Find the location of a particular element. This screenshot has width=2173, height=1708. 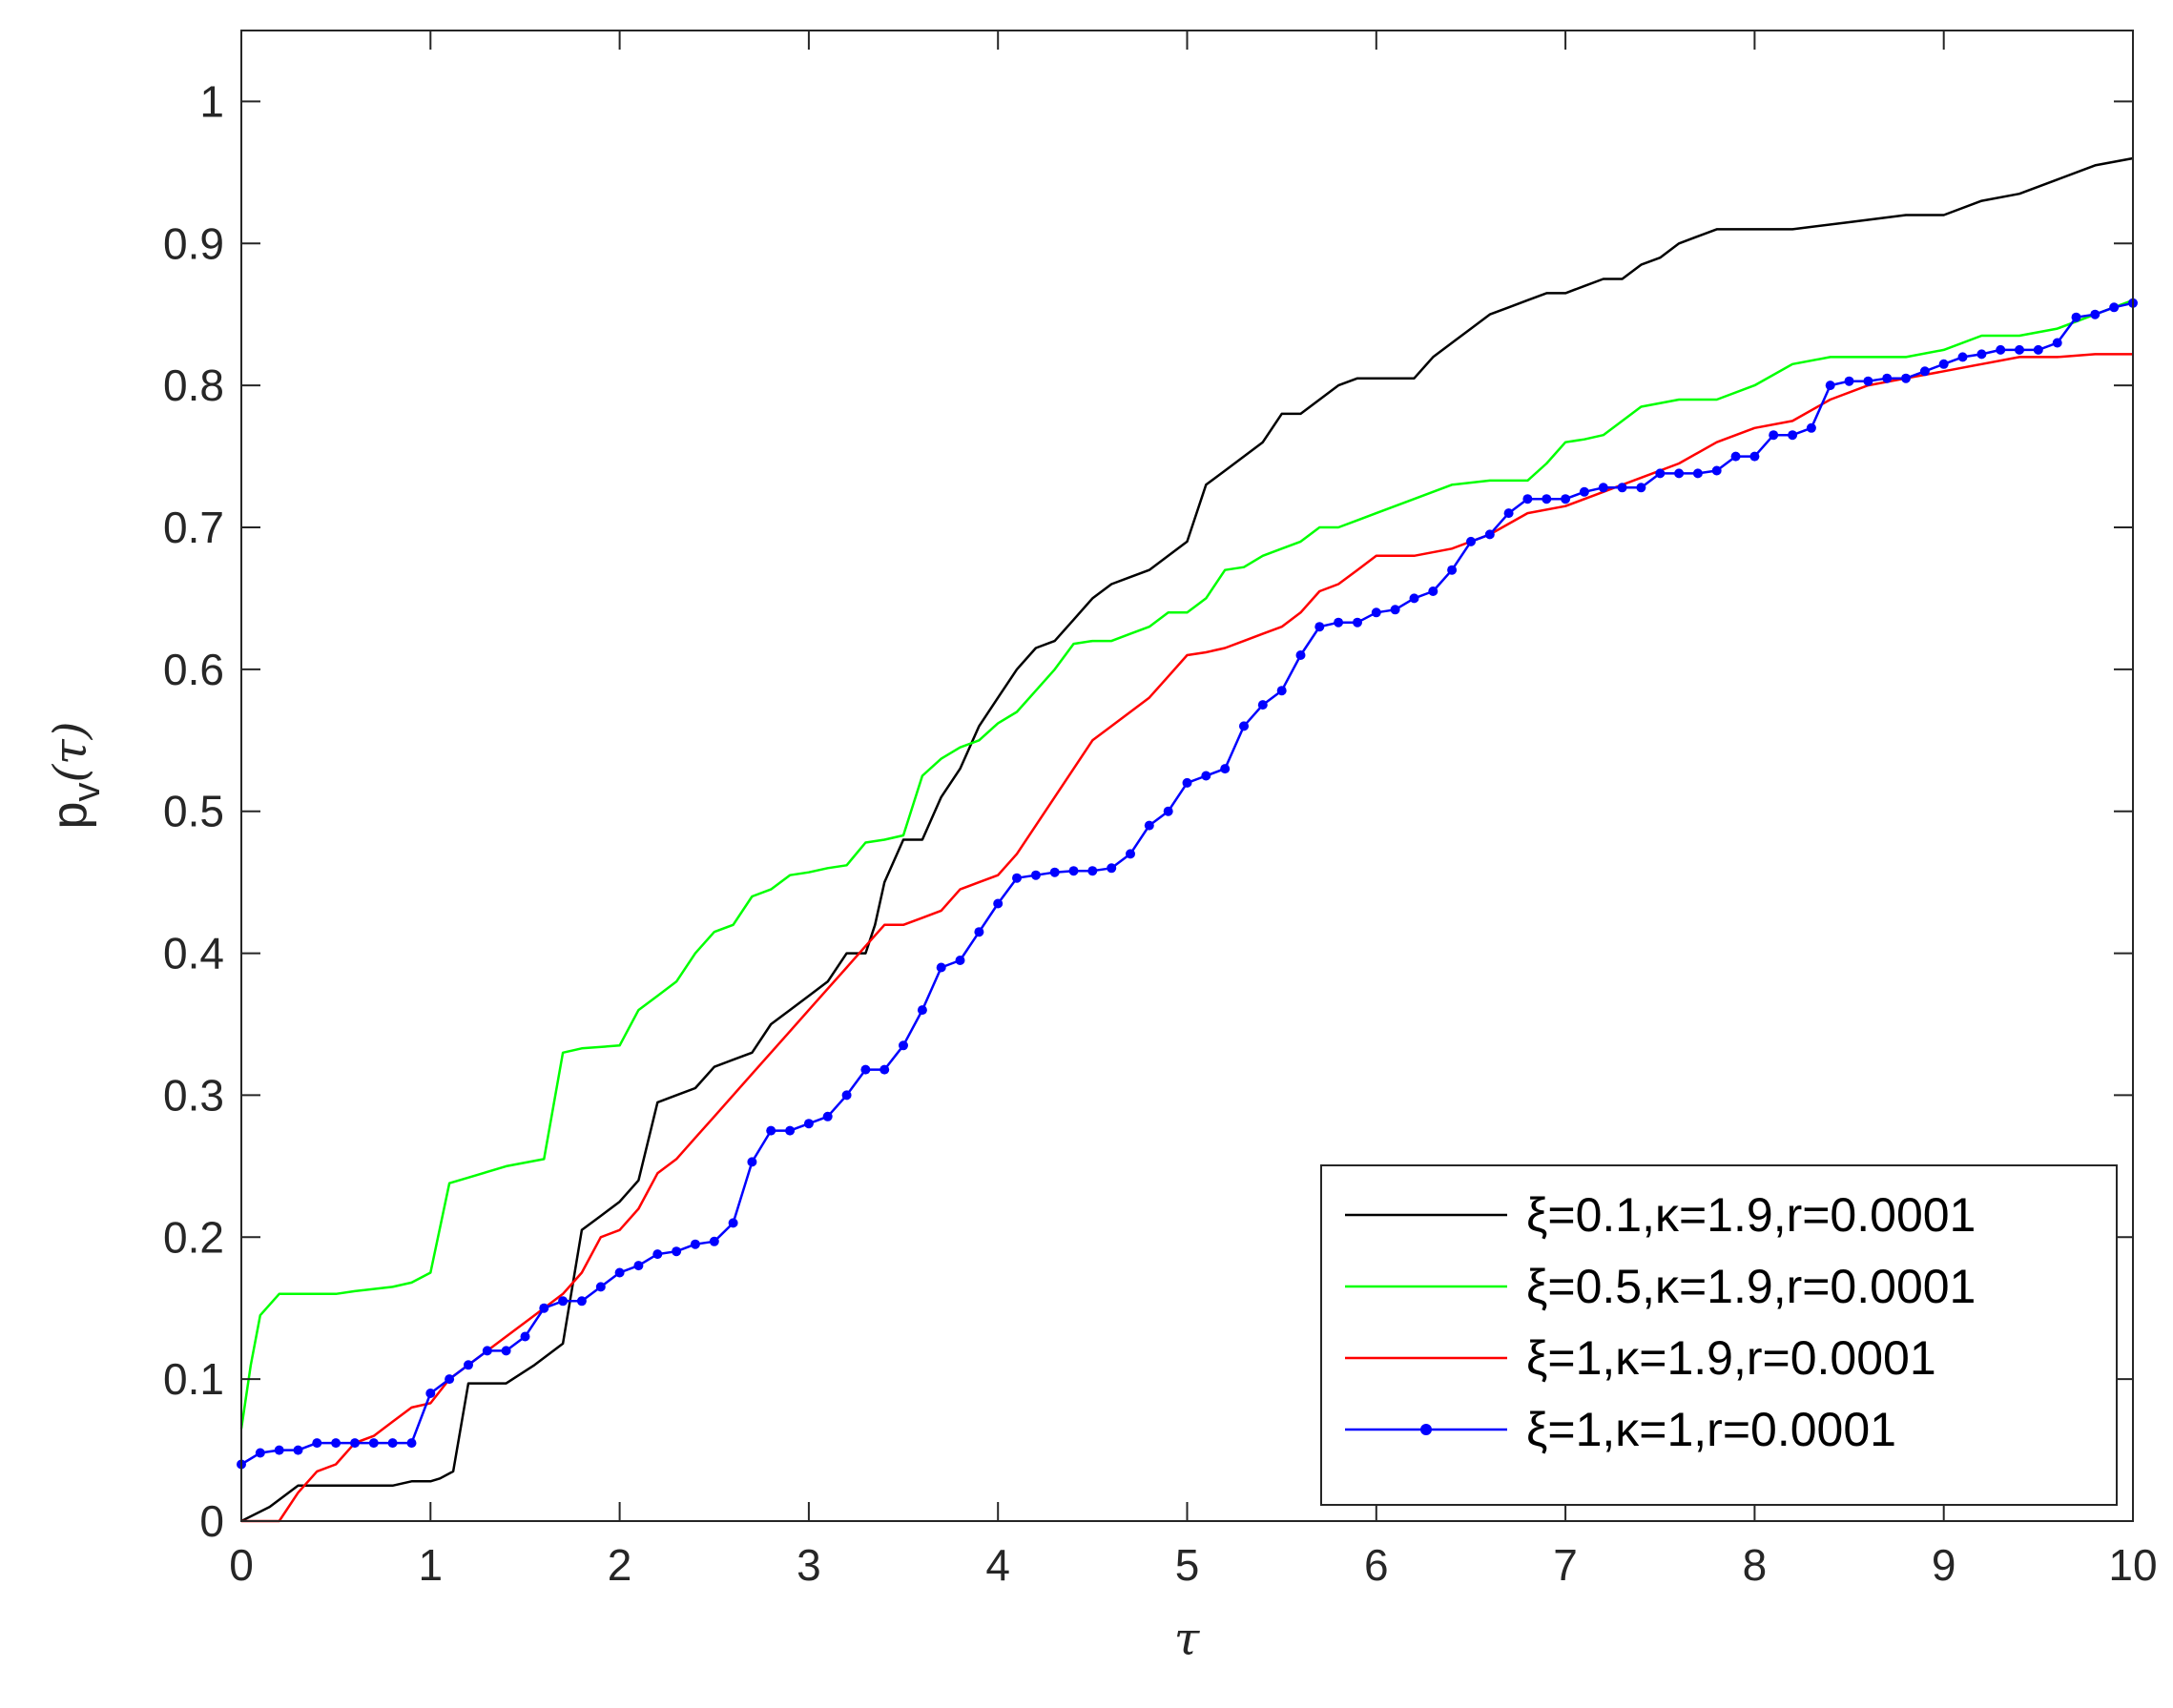

x-tick-label: 4 is located at coordinates (997, 1565).